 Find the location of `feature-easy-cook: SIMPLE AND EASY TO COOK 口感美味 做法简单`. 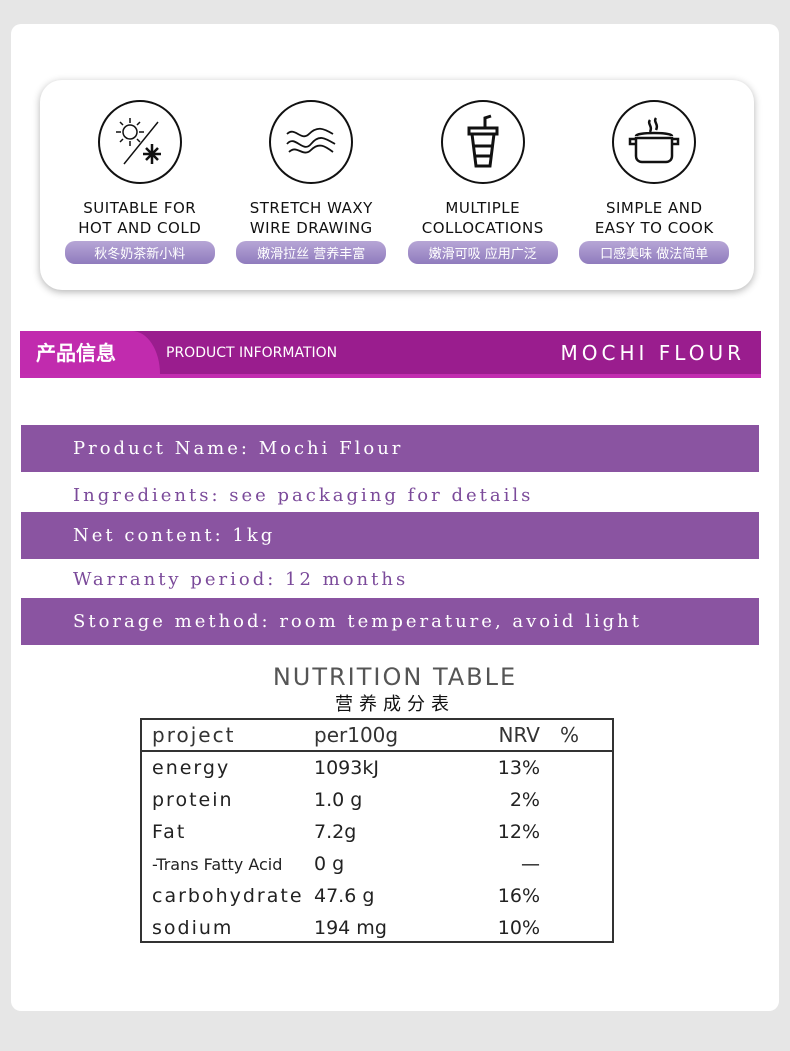

feature-easy-cook: SIMPLE AND EASY TO COOK 口感美味 做法简单 is located at coordinates (654, 185).